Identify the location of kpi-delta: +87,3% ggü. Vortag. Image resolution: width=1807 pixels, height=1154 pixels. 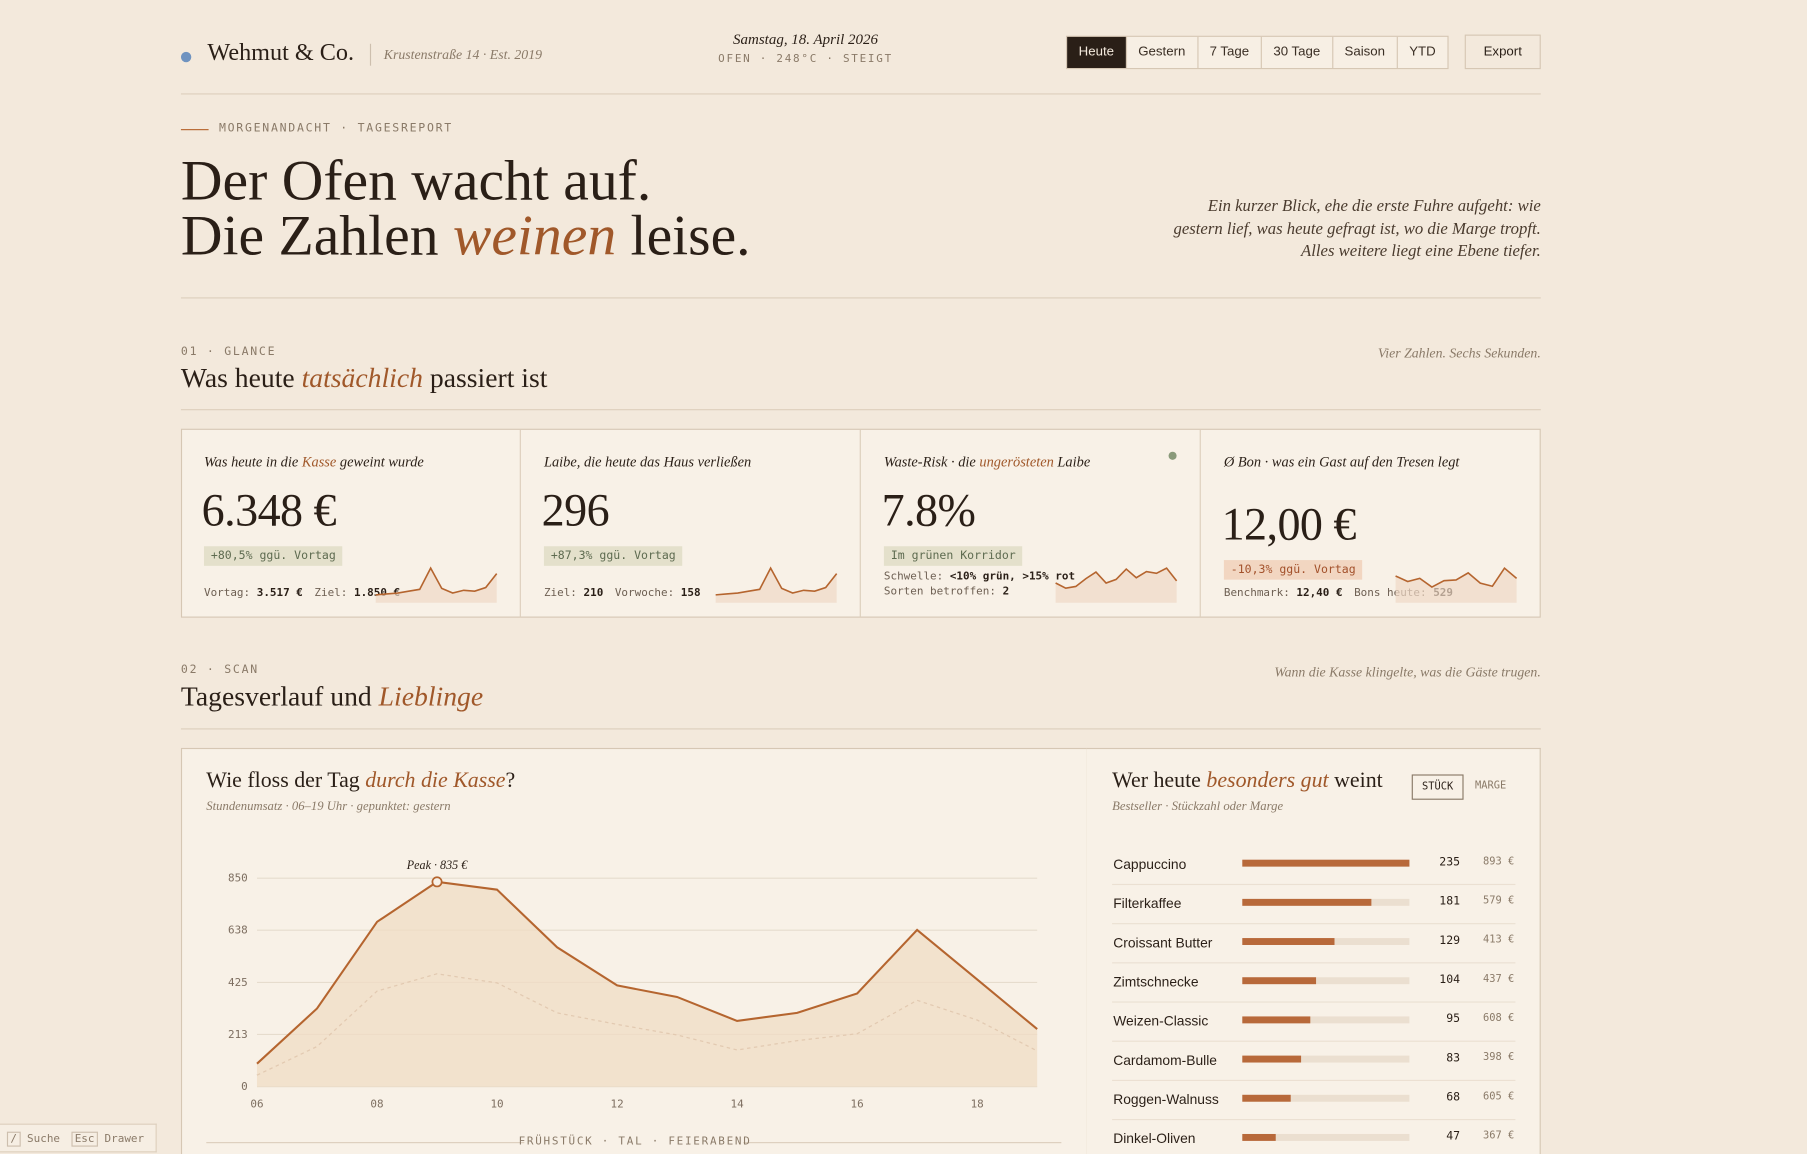
(613, 556).